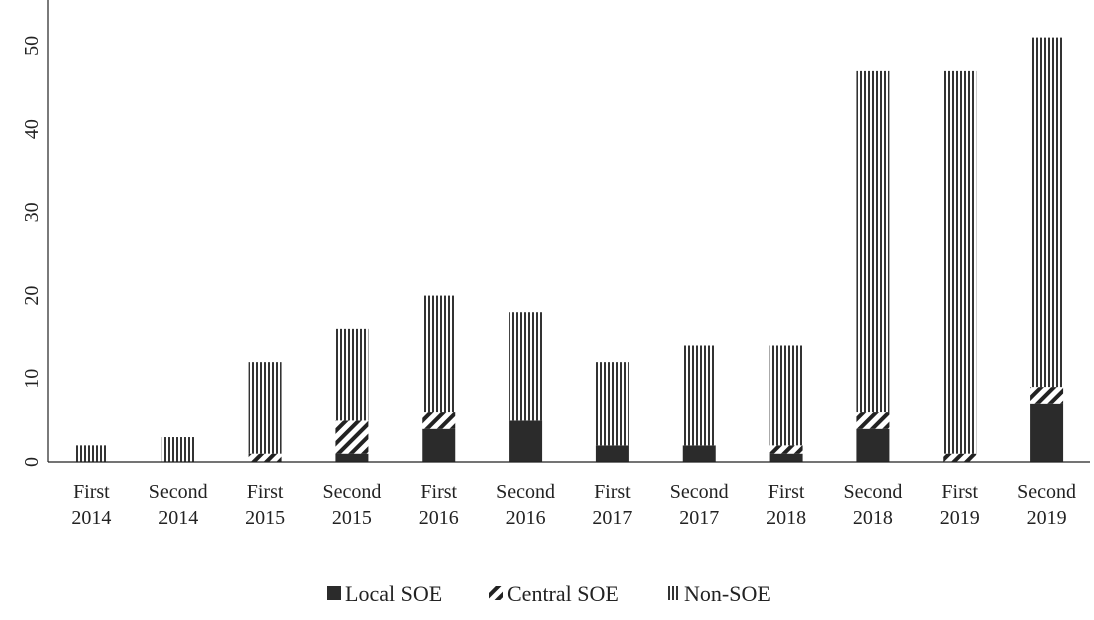  What do you see at coordinates (32, 212) in the screenshot?
I see `y-tick-label: 30` at bounding box center [32, 212].